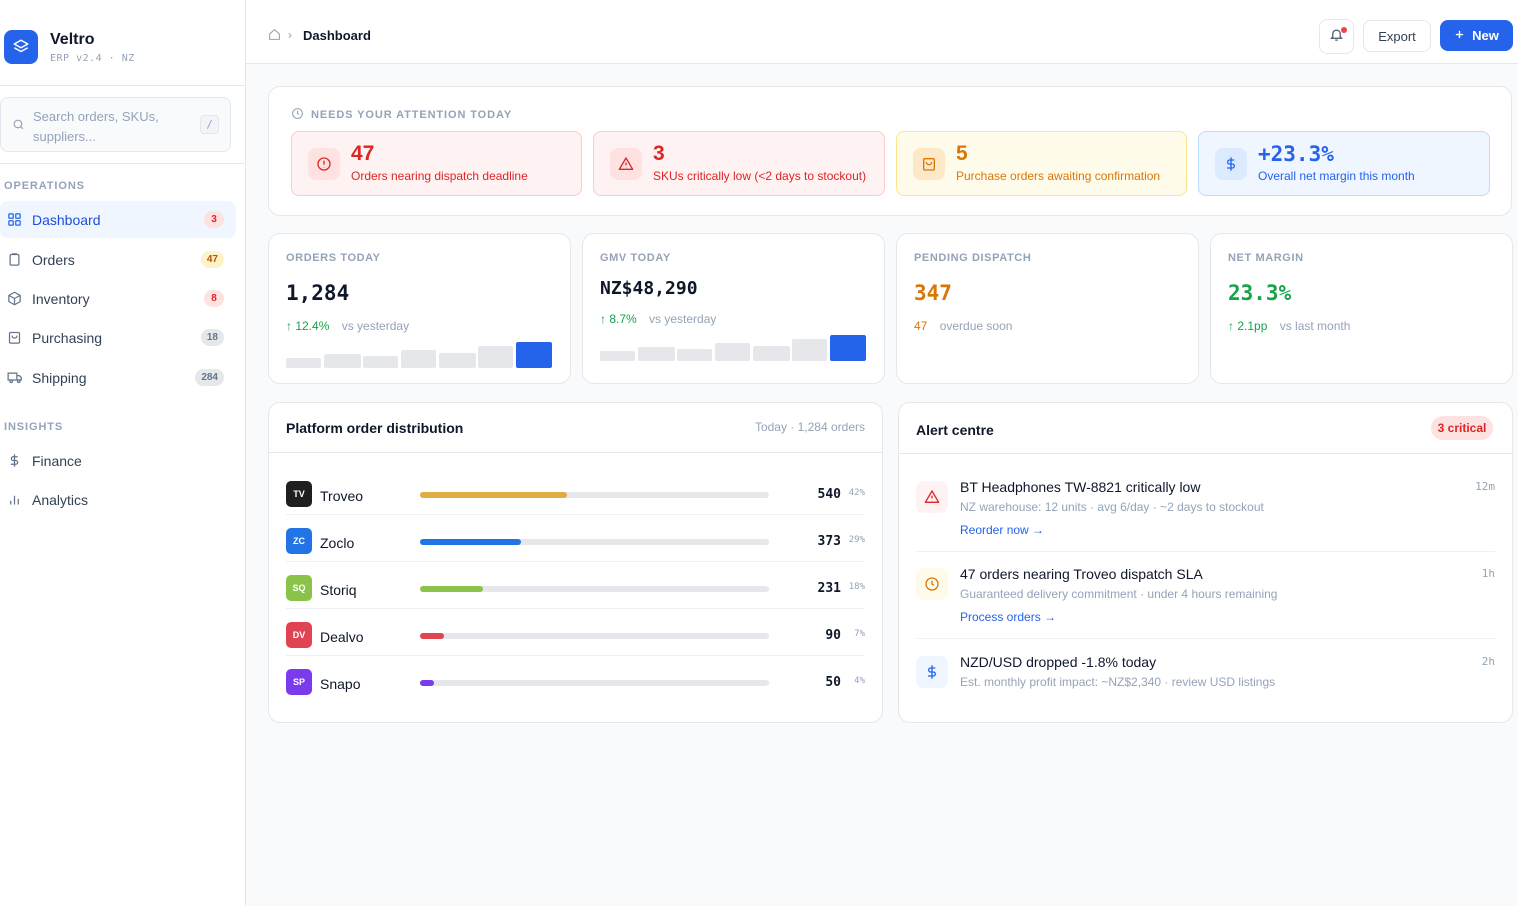  What do you see at coordinates (118, 298) in the screenshot?
I see `sidebar-item-inventory: Inventory 8` at bounding box center [118, 298].